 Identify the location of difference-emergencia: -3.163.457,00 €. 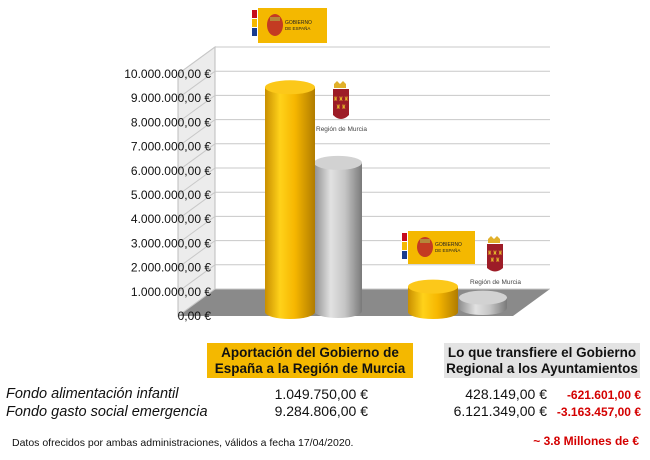
(598, 412).